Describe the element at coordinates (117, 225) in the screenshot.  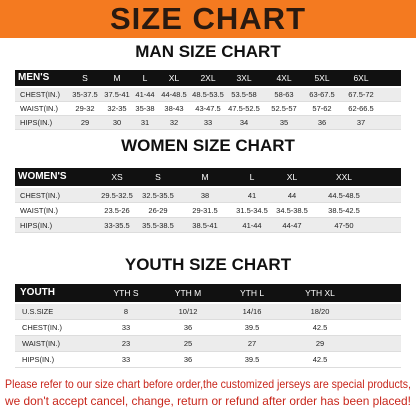
I see `cell: 33-35.5` at that location.